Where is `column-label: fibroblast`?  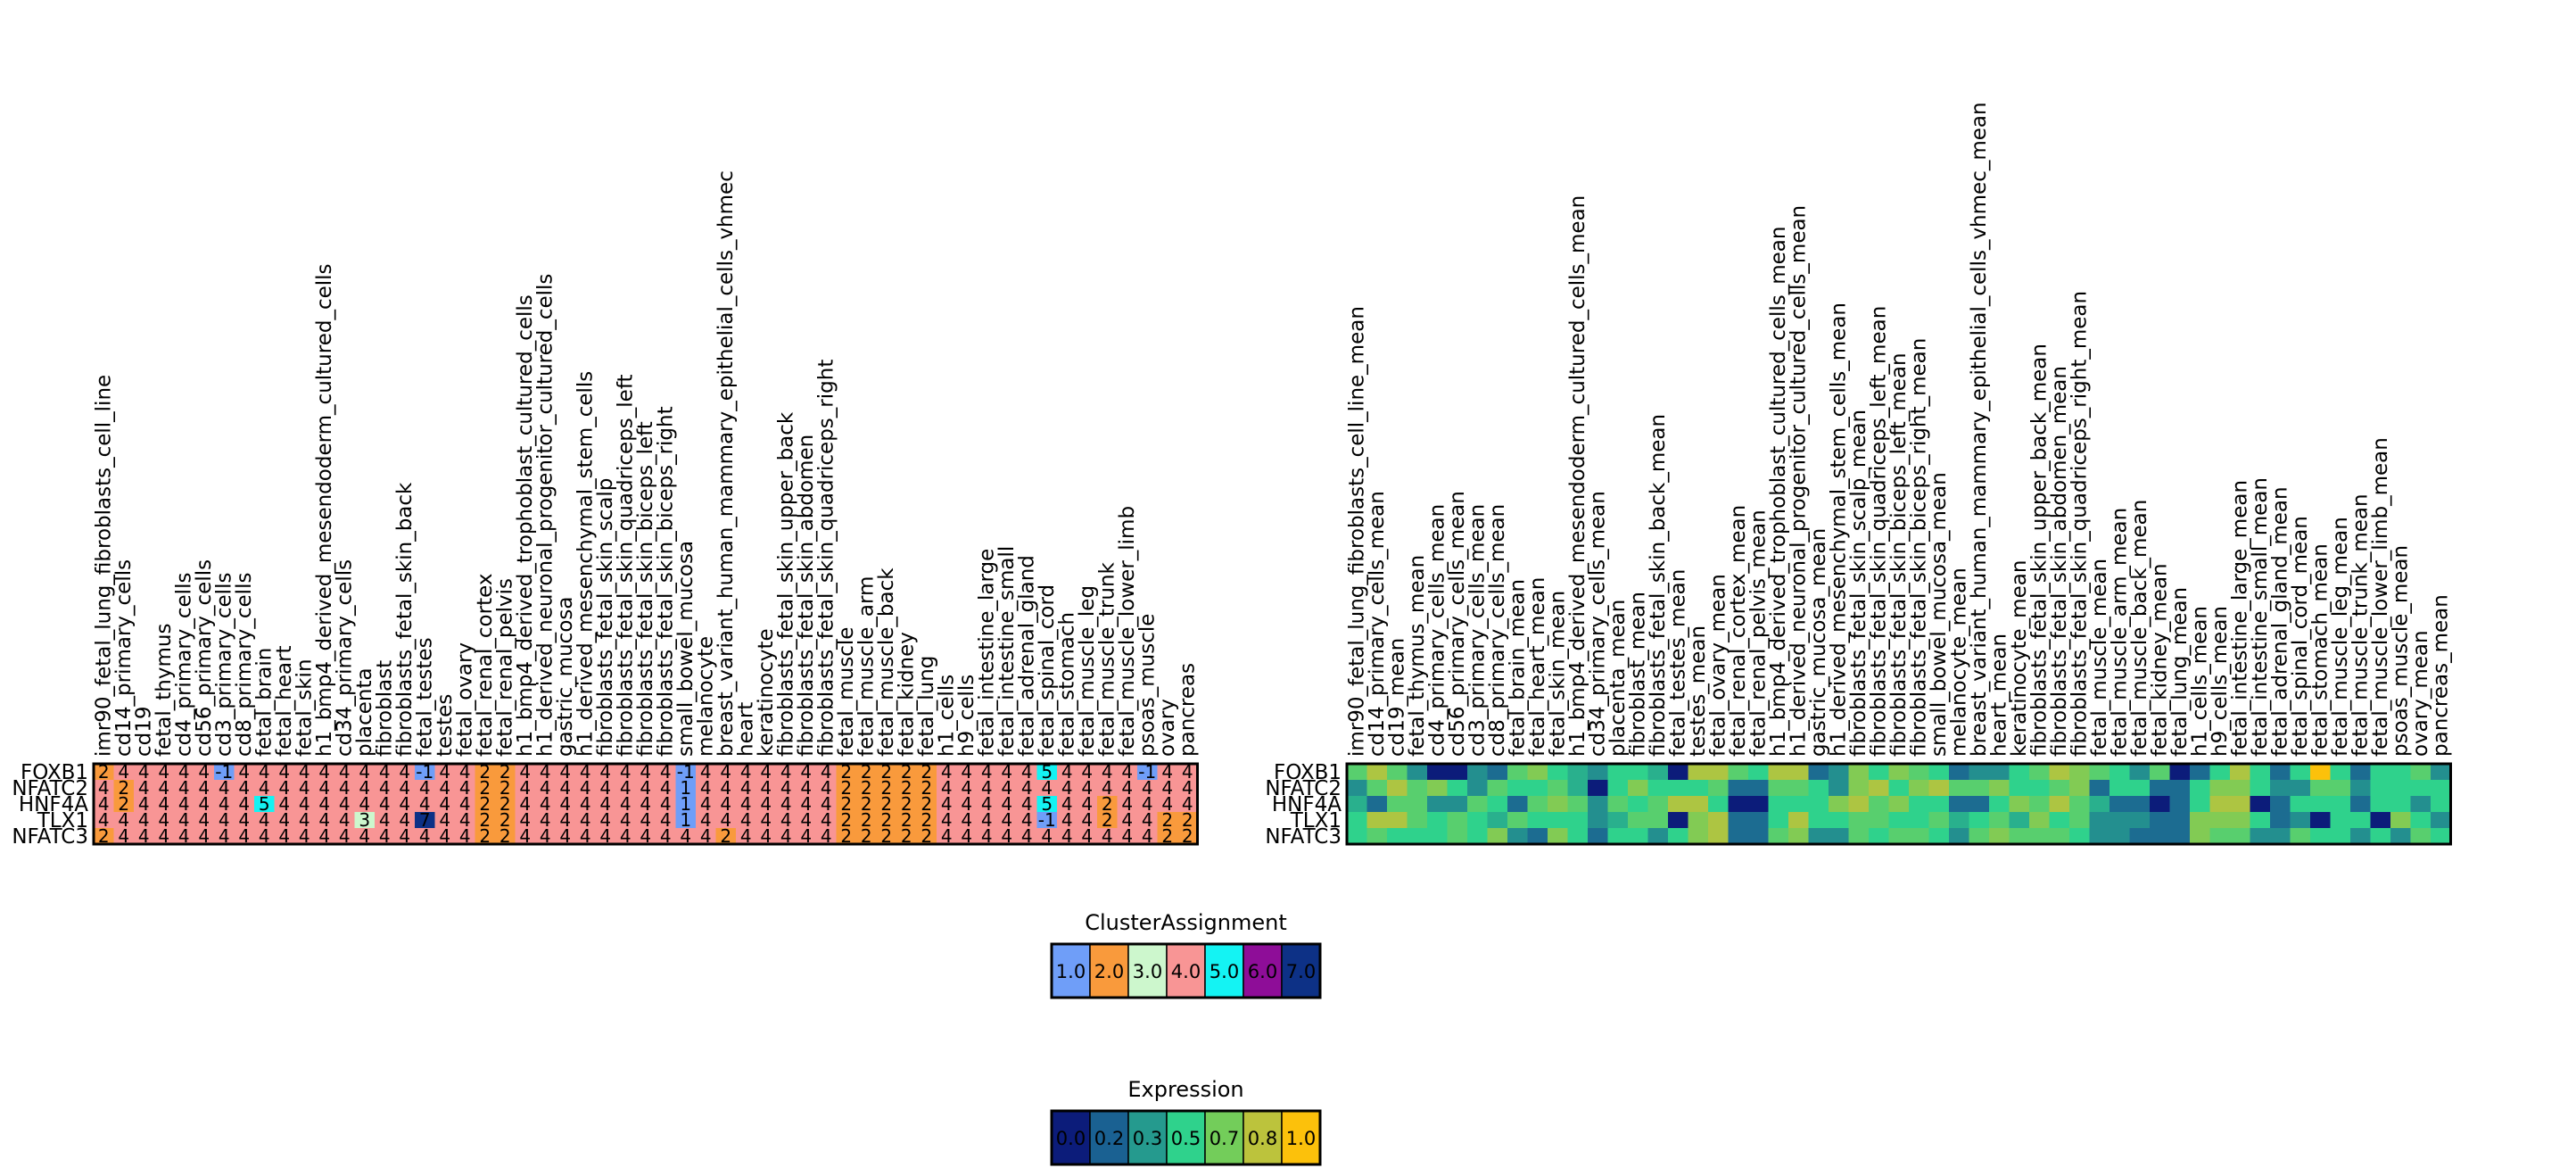
column-label: fibroblast is located at coordinates (385, 708).